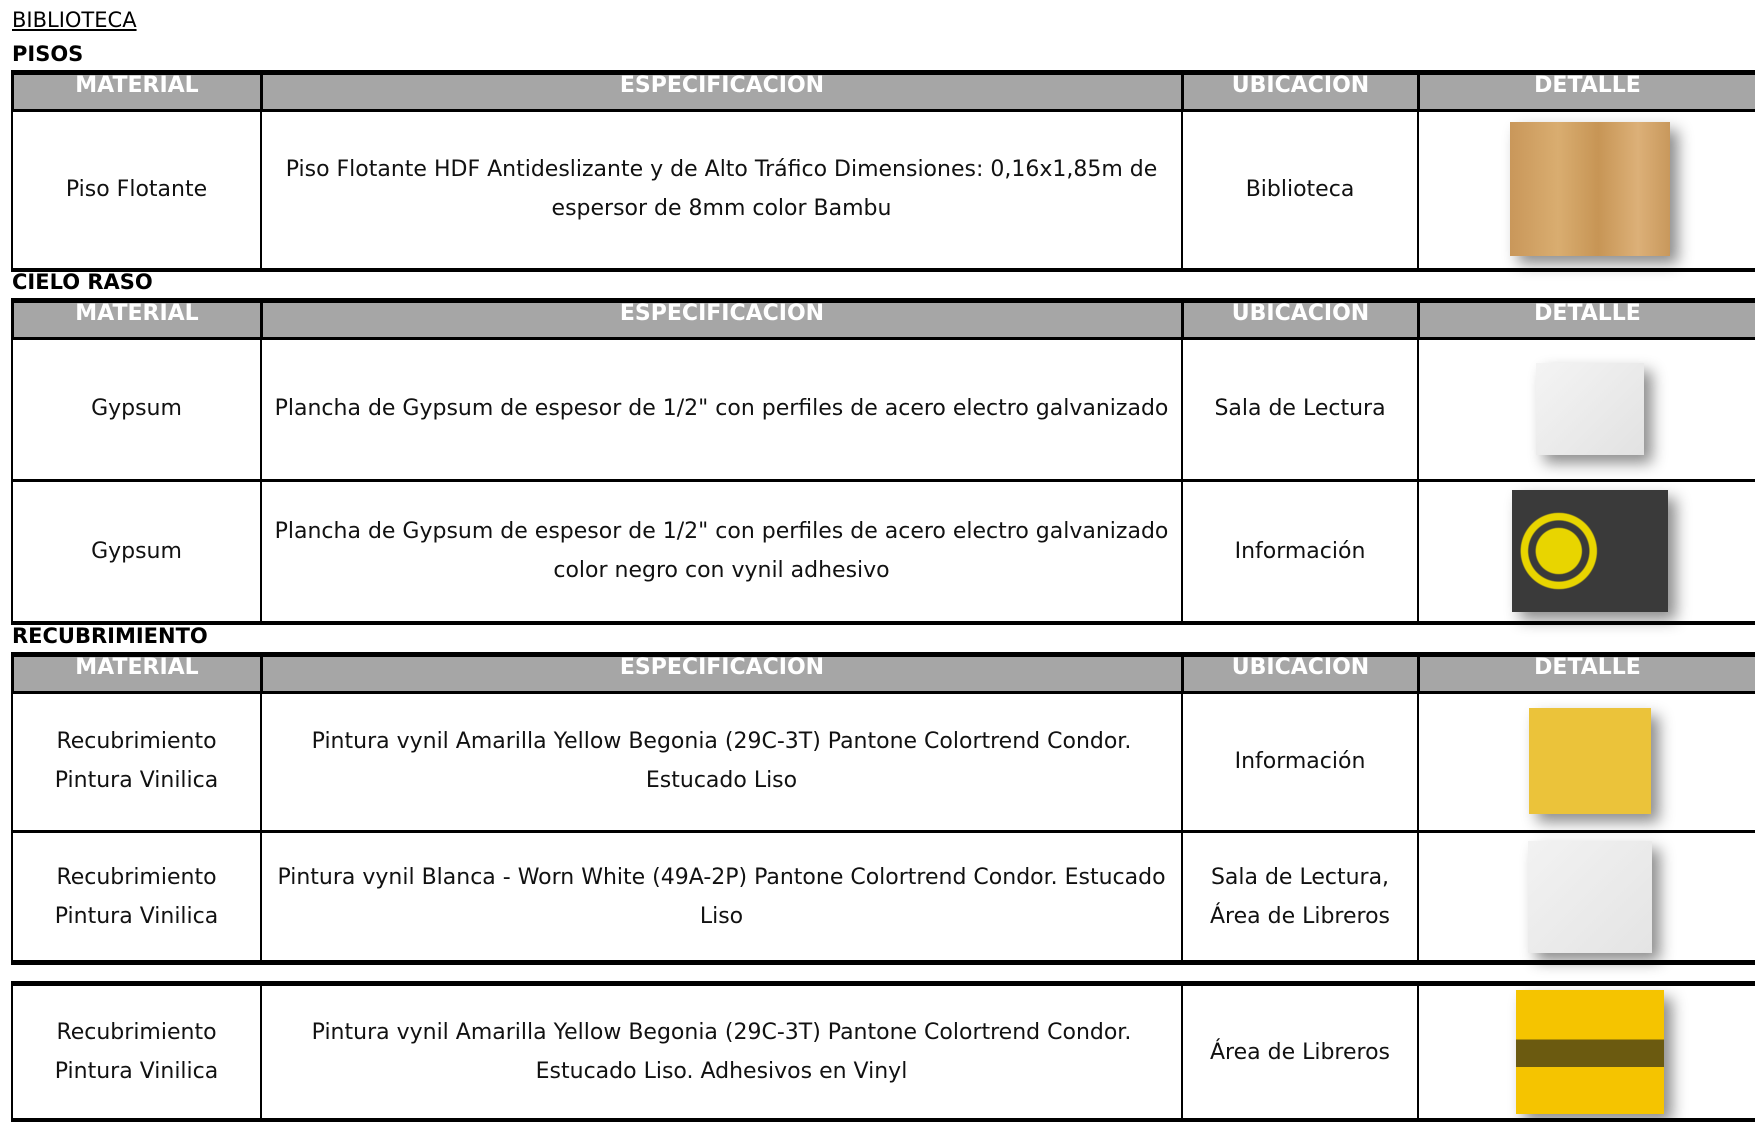 This screenshot has height=1122, width=1755. Describe the element at coordinates (135, 189) in the screenshot. I see `table-cell: Piso Flotante` at that location.